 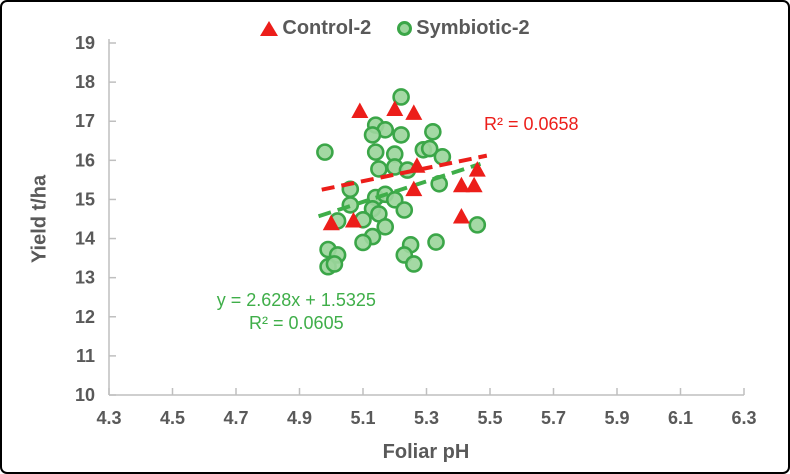 What do you see at coordinates (531, 124) in the screenshot?
I see `trendline-annotation: R² = 0.0658` at bounding box center [531, 124].